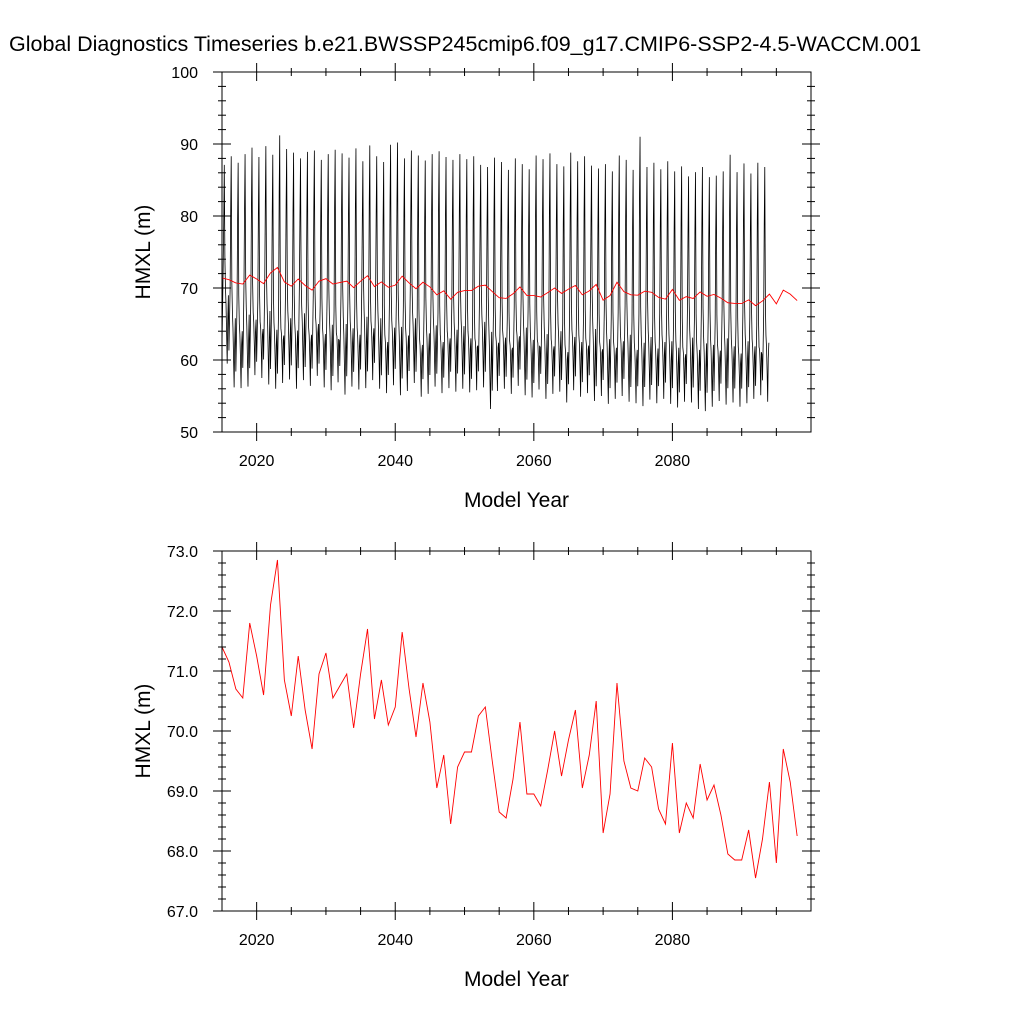 Image resolution: width=1024 pixels, height=1024 pixels. I want to click on top-y-tick-label: 80, so click(189, 217).